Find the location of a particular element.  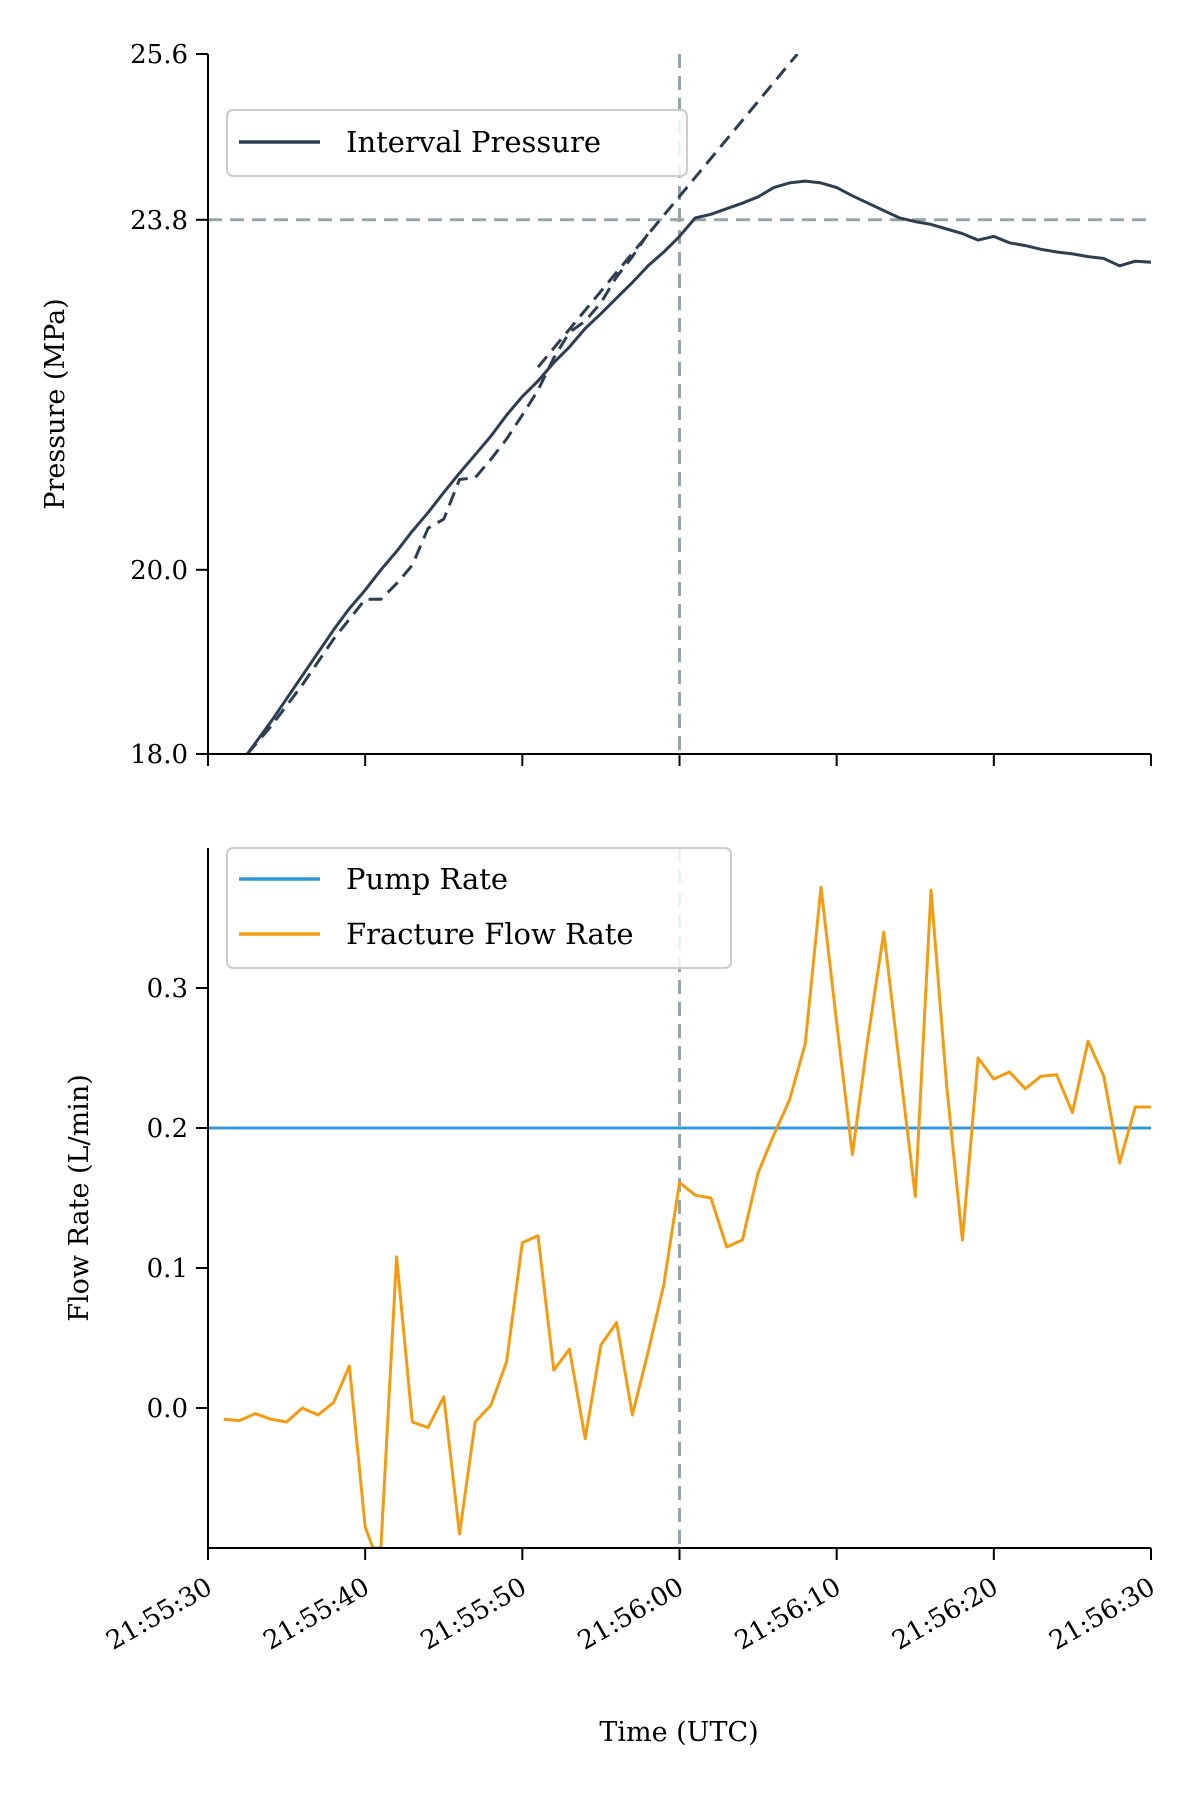

time-tick-label: 21:55:50 is located at coordinates (474, 1614).